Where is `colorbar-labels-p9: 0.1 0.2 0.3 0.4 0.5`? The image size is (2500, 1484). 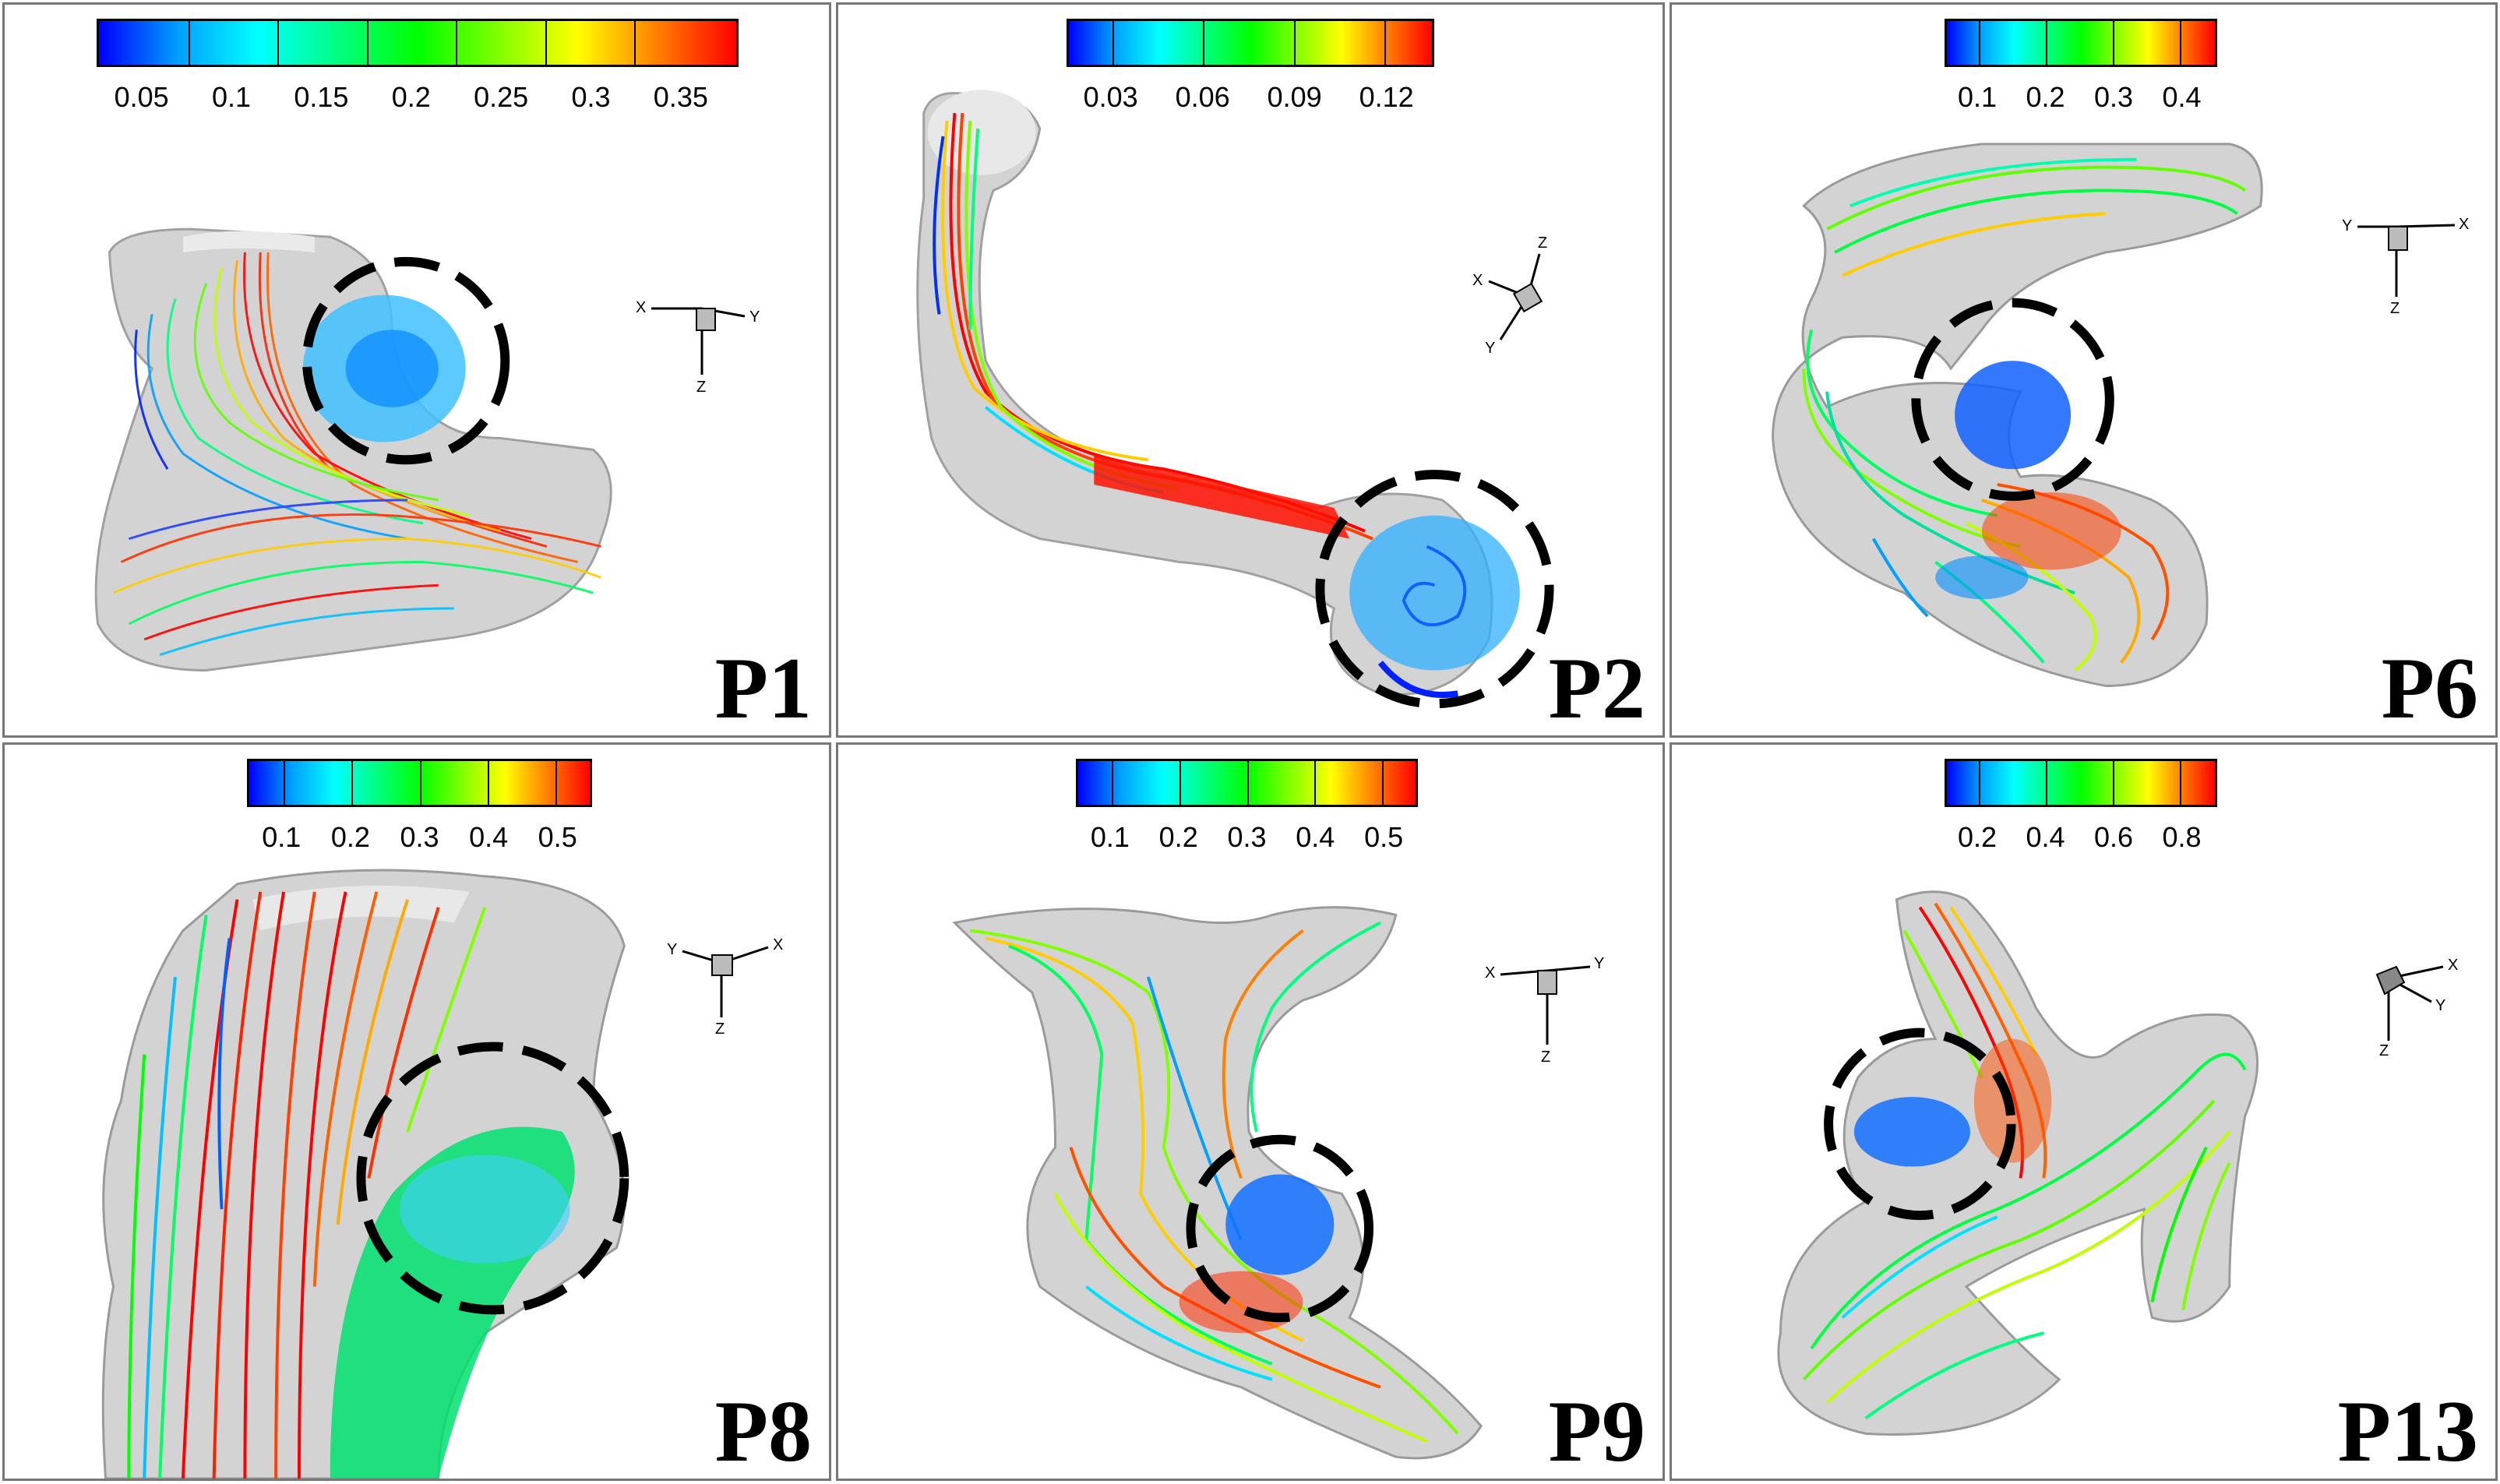 colorbar-labels-p9: 0.1 0.2 0.3 0.4 0.5 is located at coordinates (1247, 838).